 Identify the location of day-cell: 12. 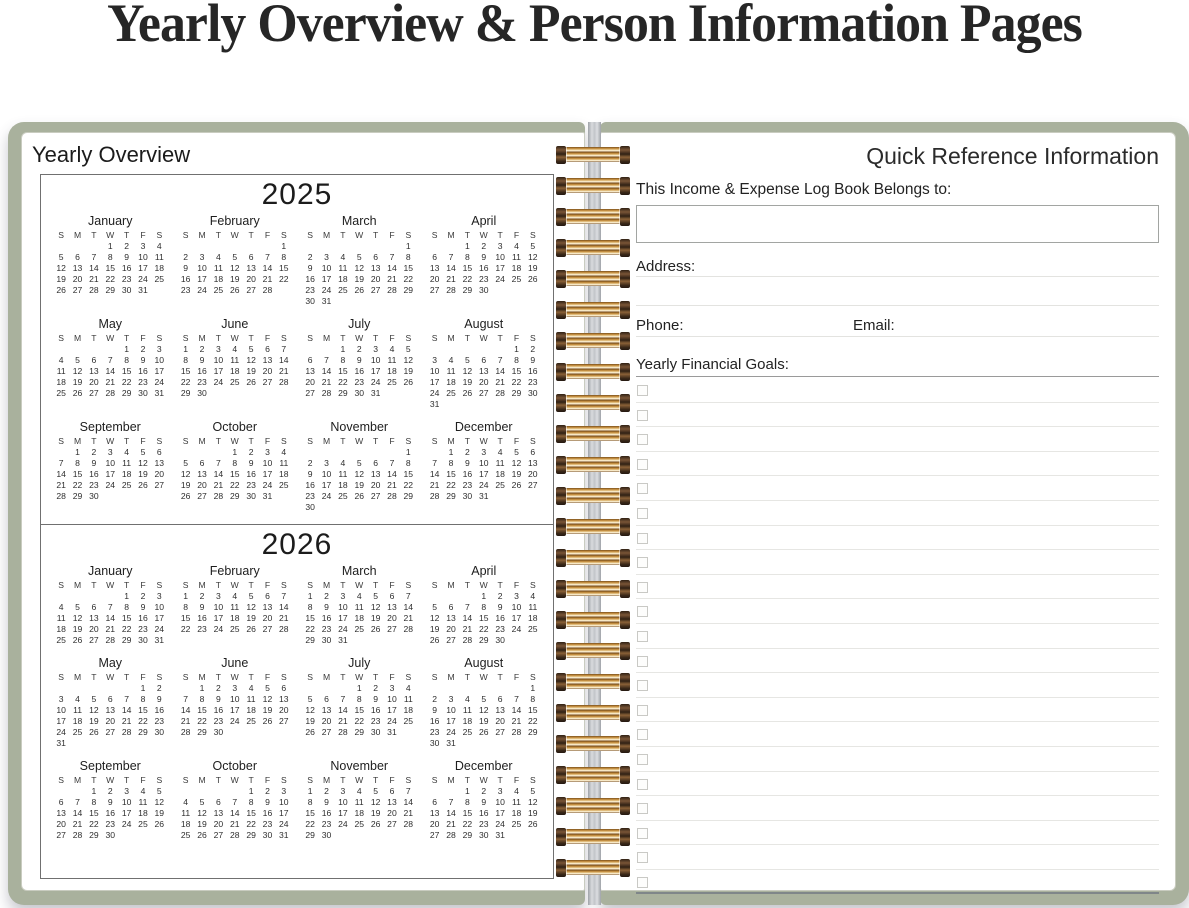
(185, 474).